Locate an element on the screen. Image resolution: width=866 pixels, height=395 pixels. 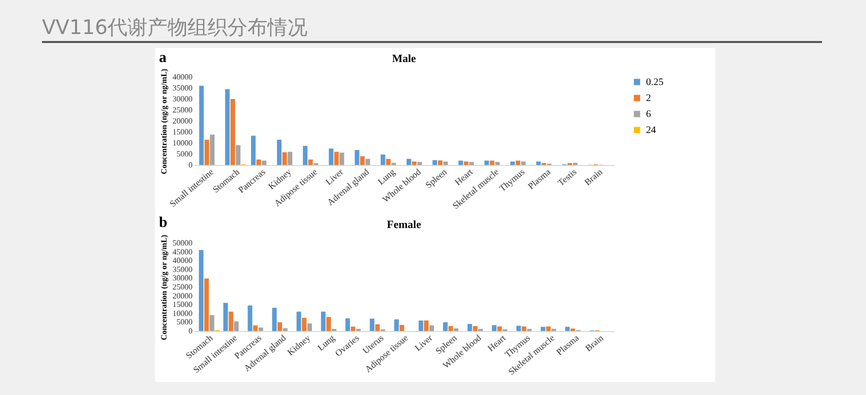
y-tick-label: 10000 is located at coordinates (182, 313).